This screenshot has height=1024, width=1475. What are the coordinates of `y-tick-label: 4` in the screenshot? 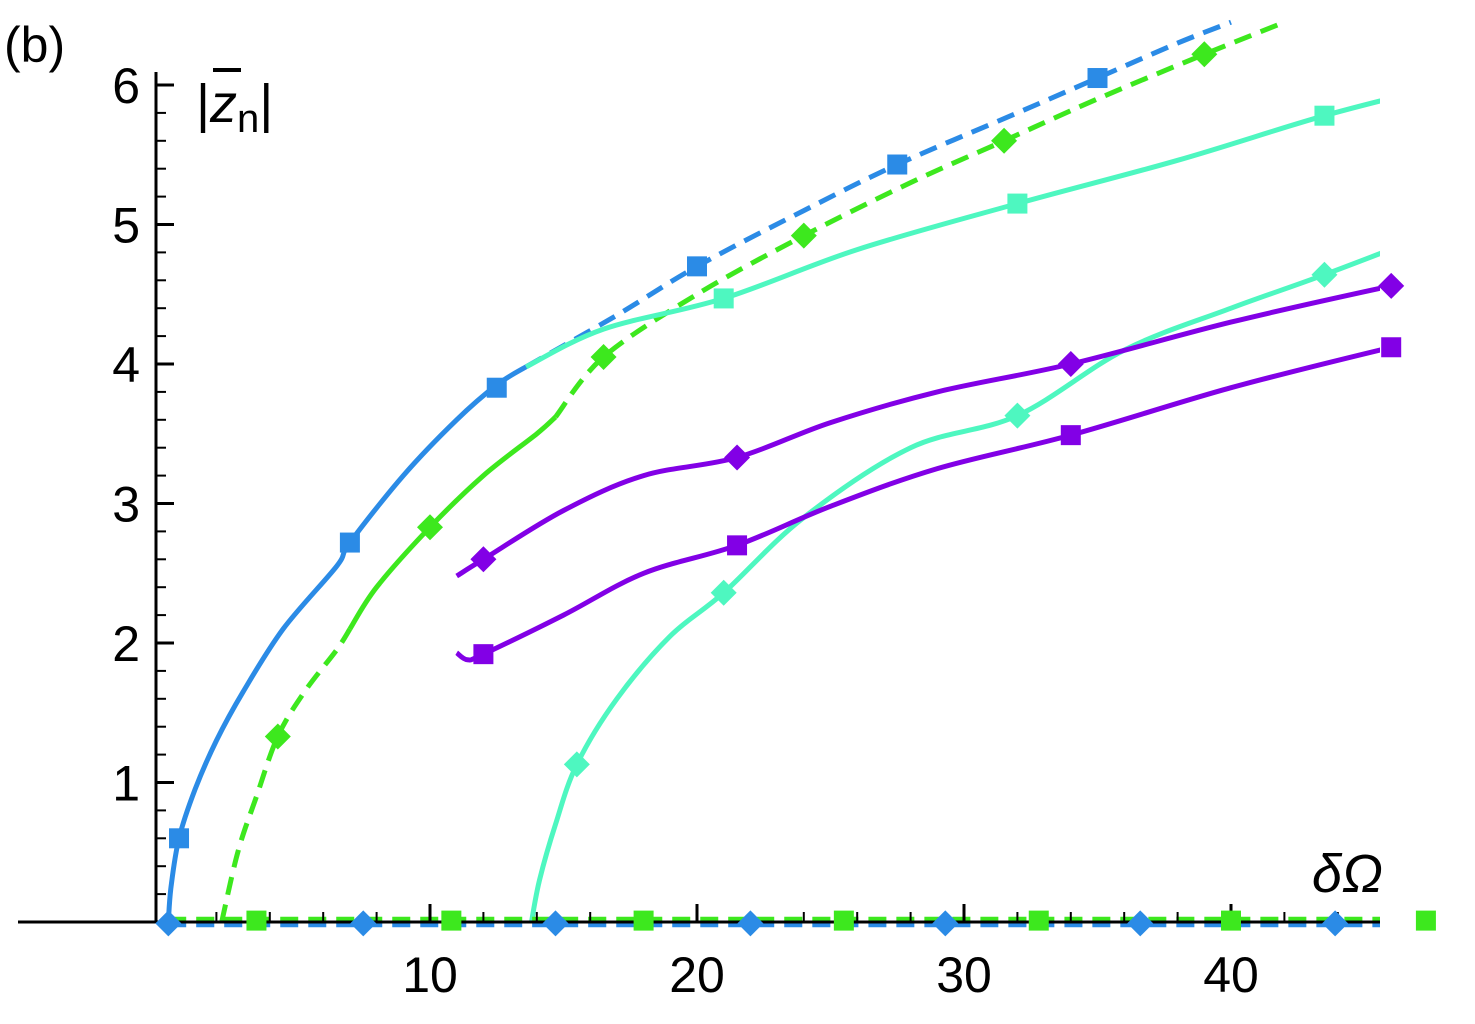 It's located at (126, 365).